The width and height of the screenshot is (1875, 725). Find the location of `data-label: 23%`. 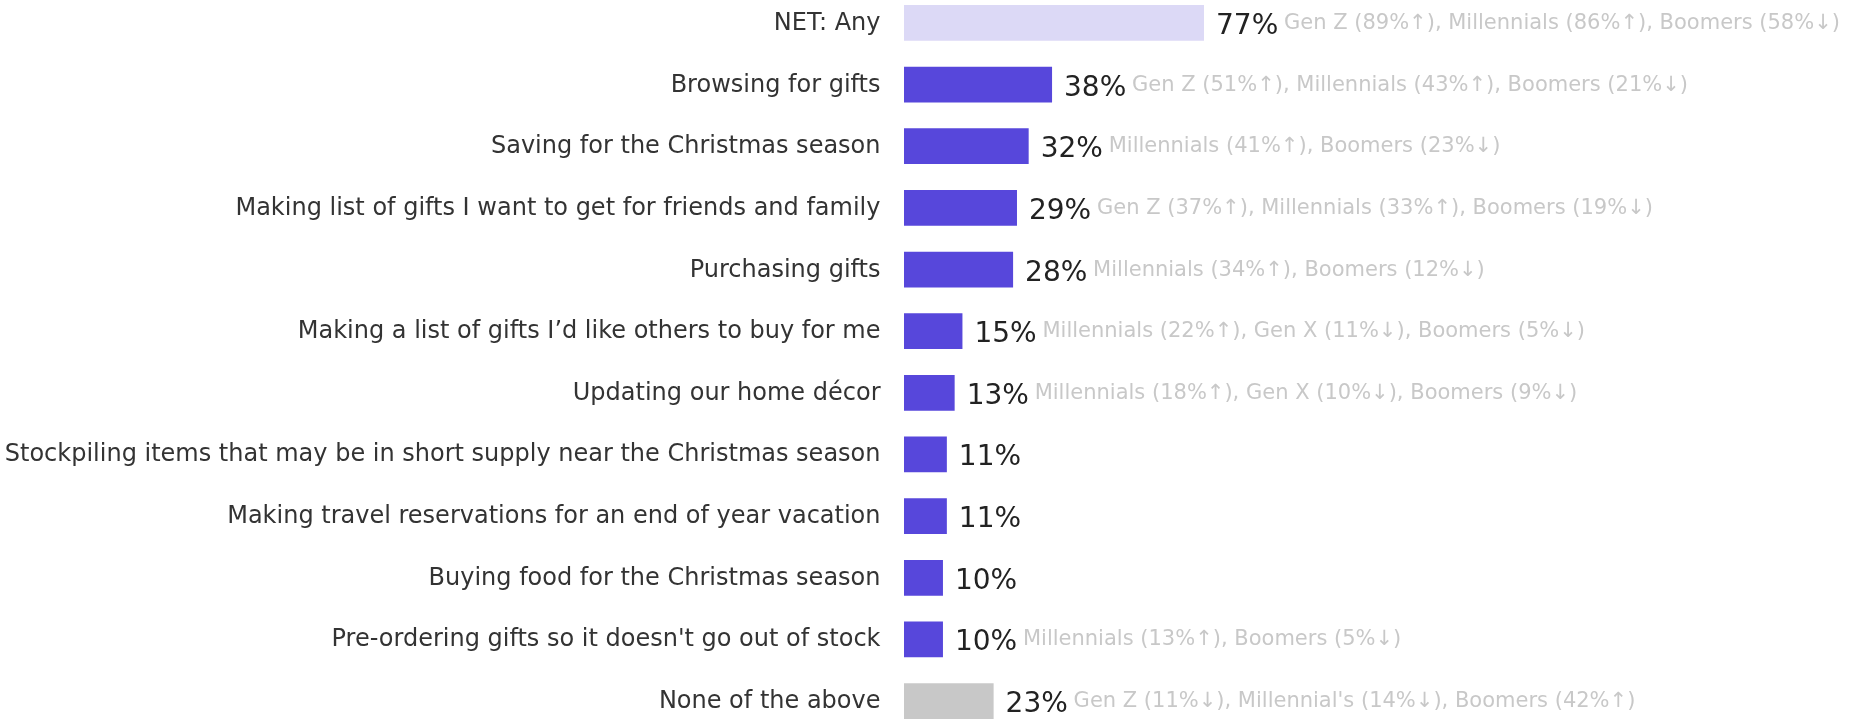

data-label: 23% is located at coordinates (1036, 703).